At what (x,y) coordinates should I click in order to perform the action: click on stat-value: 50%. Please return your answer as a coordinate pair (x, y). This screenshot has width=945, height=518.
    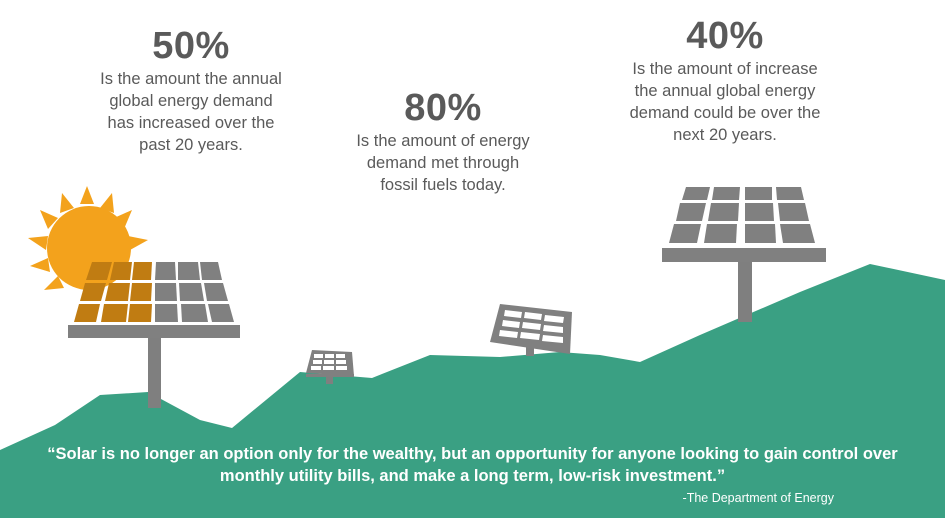
    Looking at the image, I should click on (191, 46).